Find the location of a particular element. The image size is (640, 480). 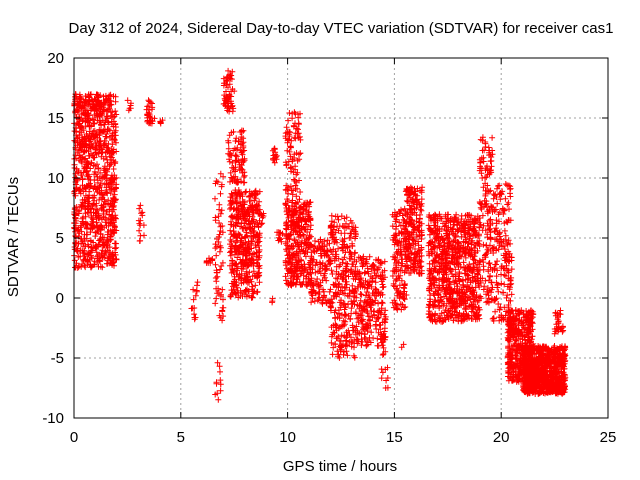

x-tick-label: 5 is located at coordinates (181, 437).